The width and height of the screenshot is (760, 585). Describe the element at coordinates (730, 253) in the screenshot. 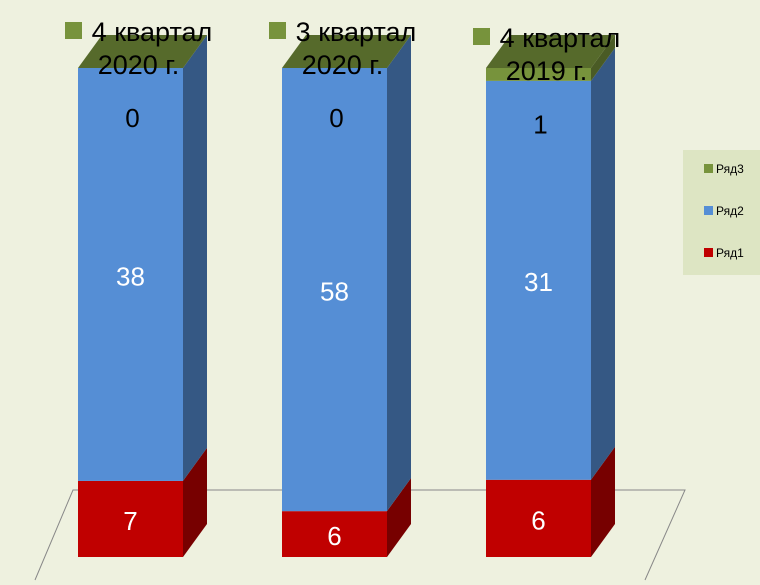

I see `legend-text: Ряд1` at that location.